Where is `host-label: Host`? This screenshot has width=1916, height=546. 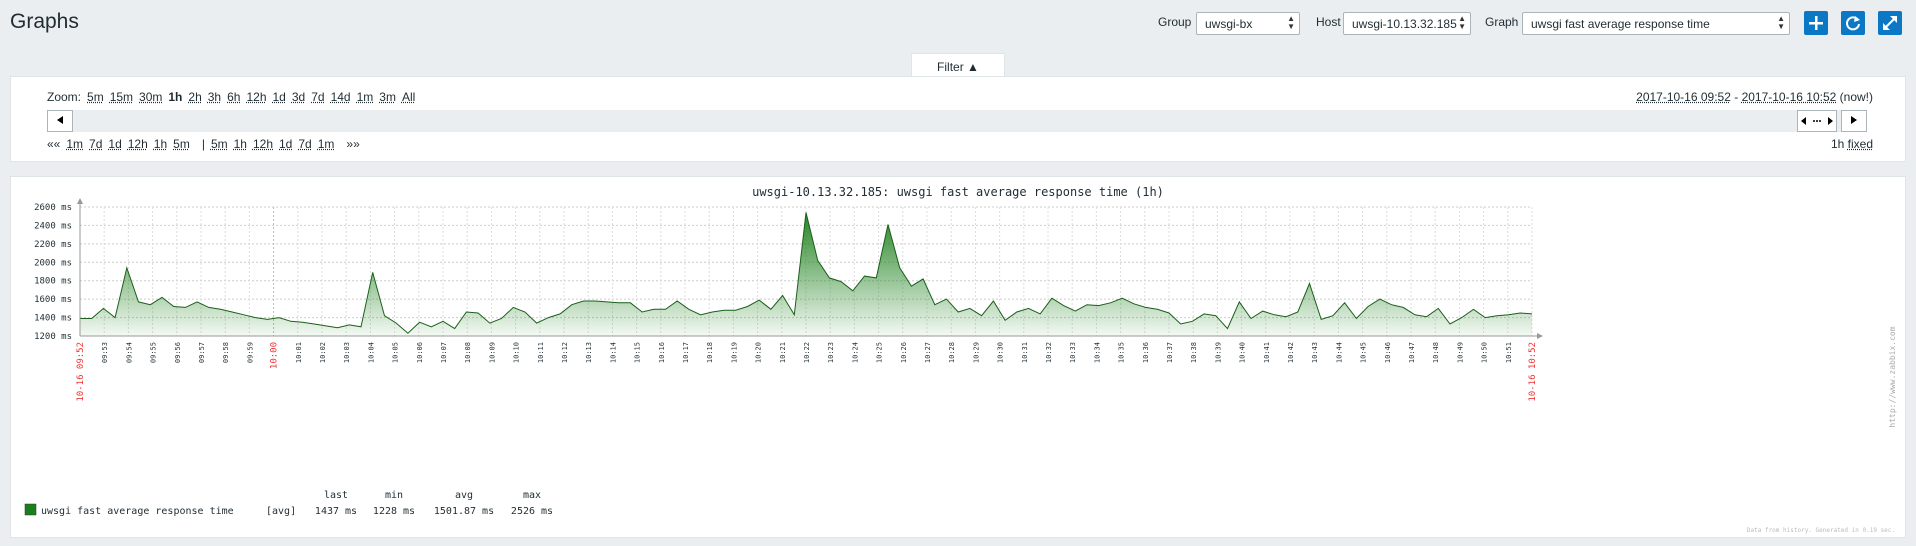 host-label: Host is located at coordinates (1328, 22).